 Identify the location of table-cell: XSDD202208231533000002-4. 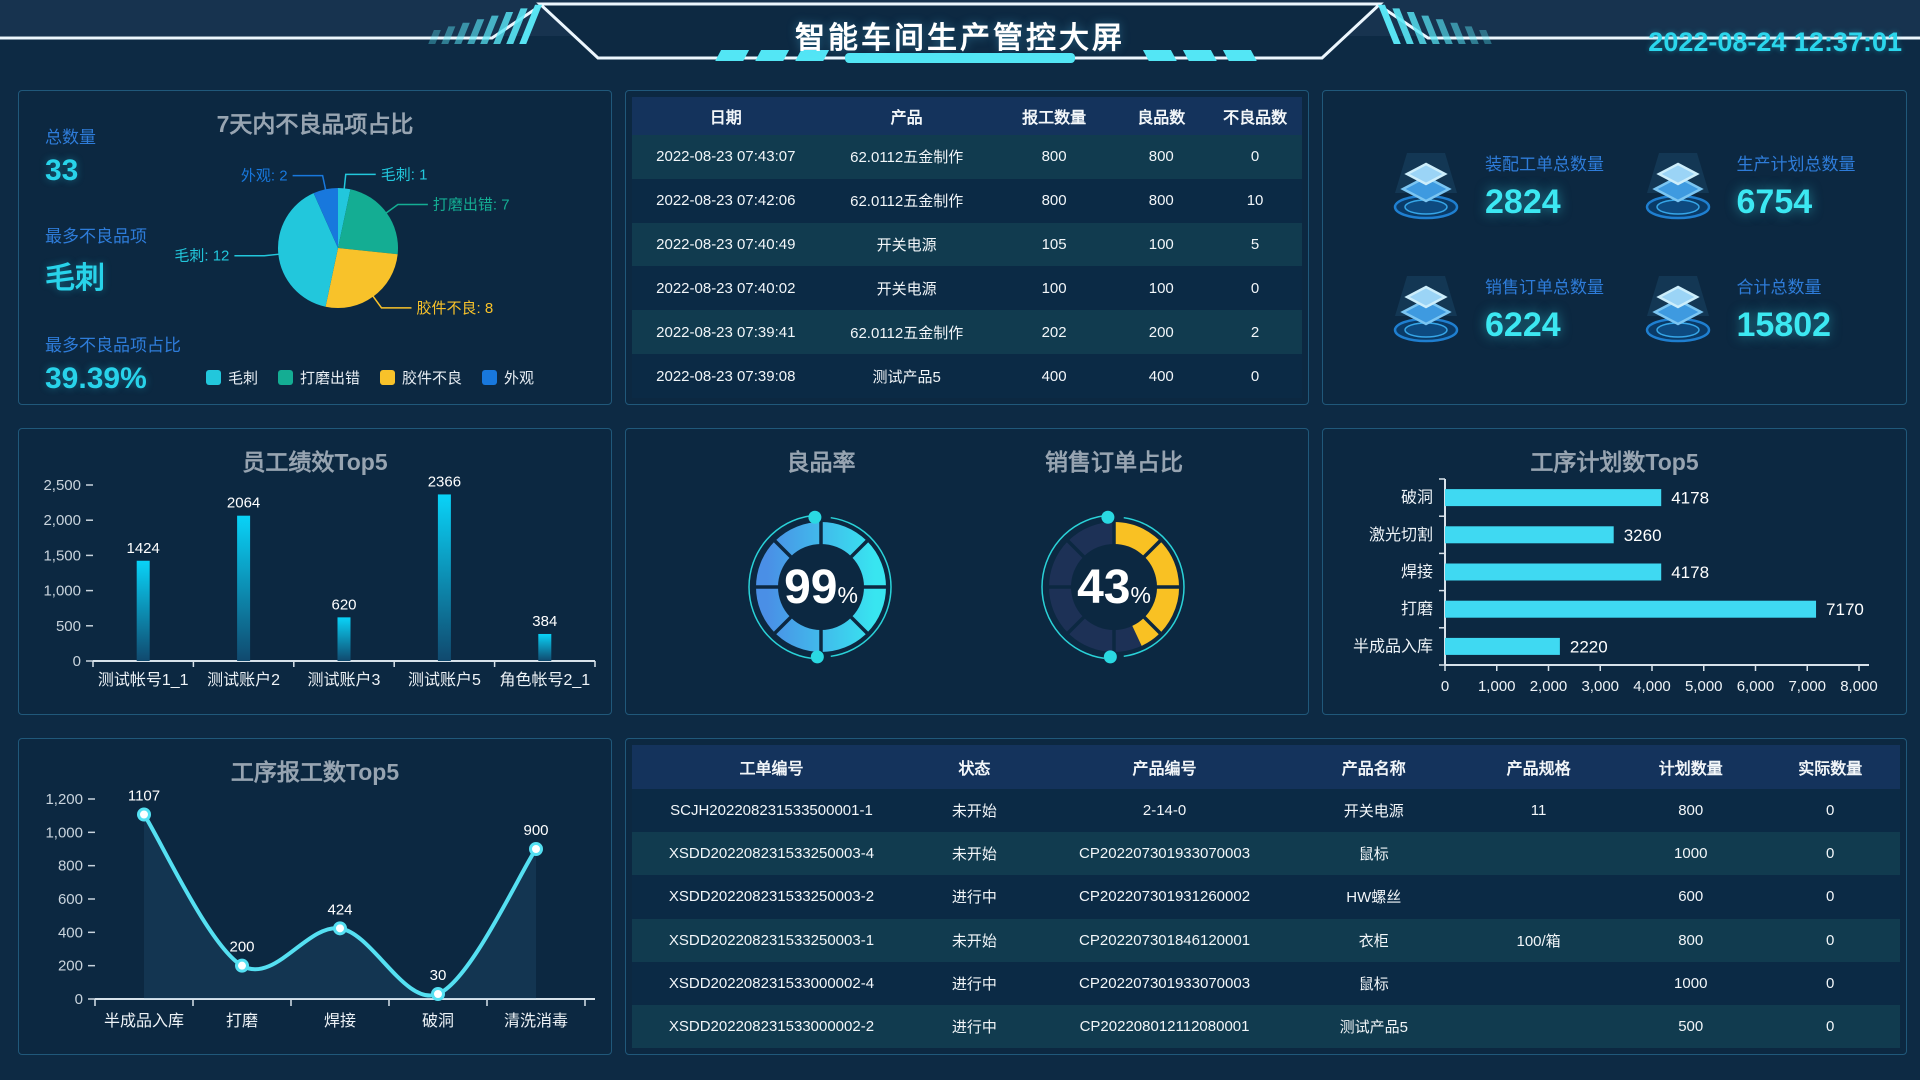
(771, 983).